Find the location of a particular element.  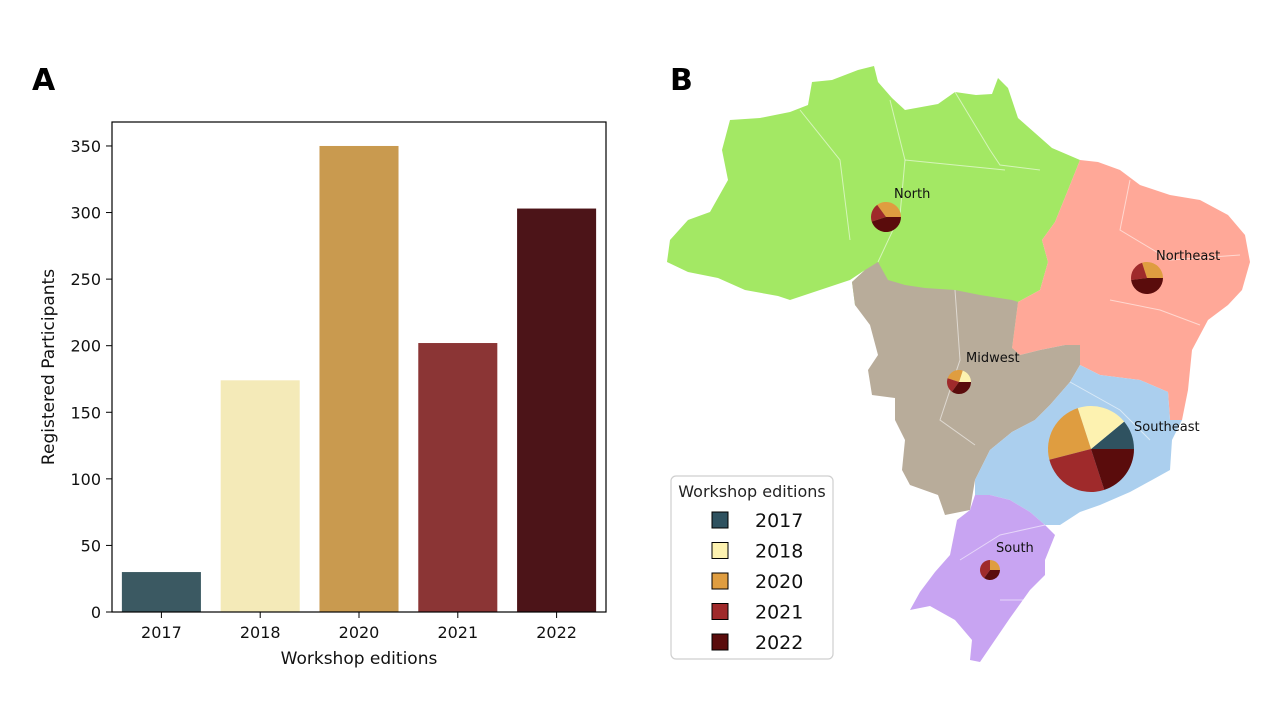

y-tick-label: 250 is located at coordinates (85, 279).